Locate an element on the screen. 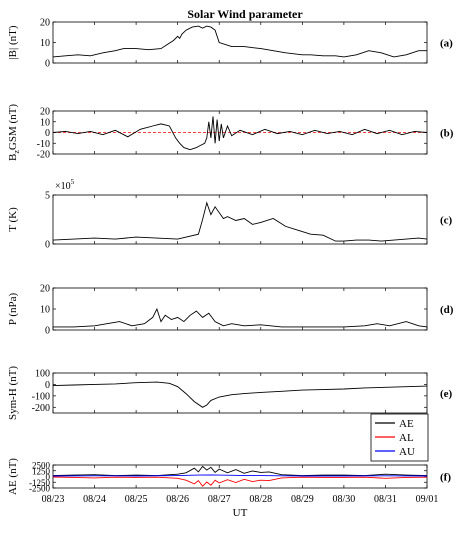 This screenshot has width=474, height=550. x-tick-label: 08/26 is located at coordinates (177, 499).